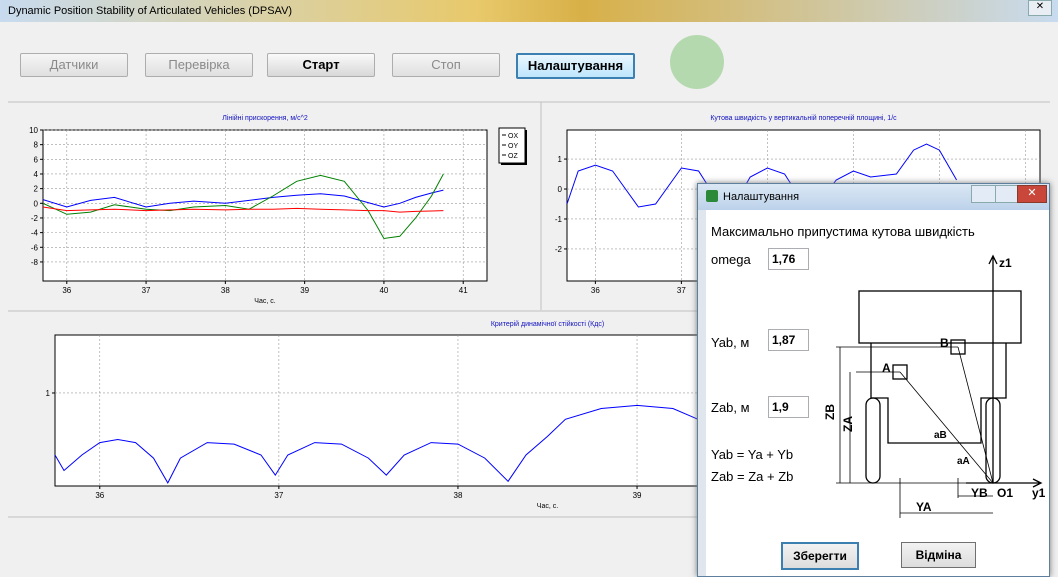 The image size is (1058, 577). What do you see at coordinates (963, 461) in the screenshot?
I see `diagram-label: aA` at bounding box center [963, 461].